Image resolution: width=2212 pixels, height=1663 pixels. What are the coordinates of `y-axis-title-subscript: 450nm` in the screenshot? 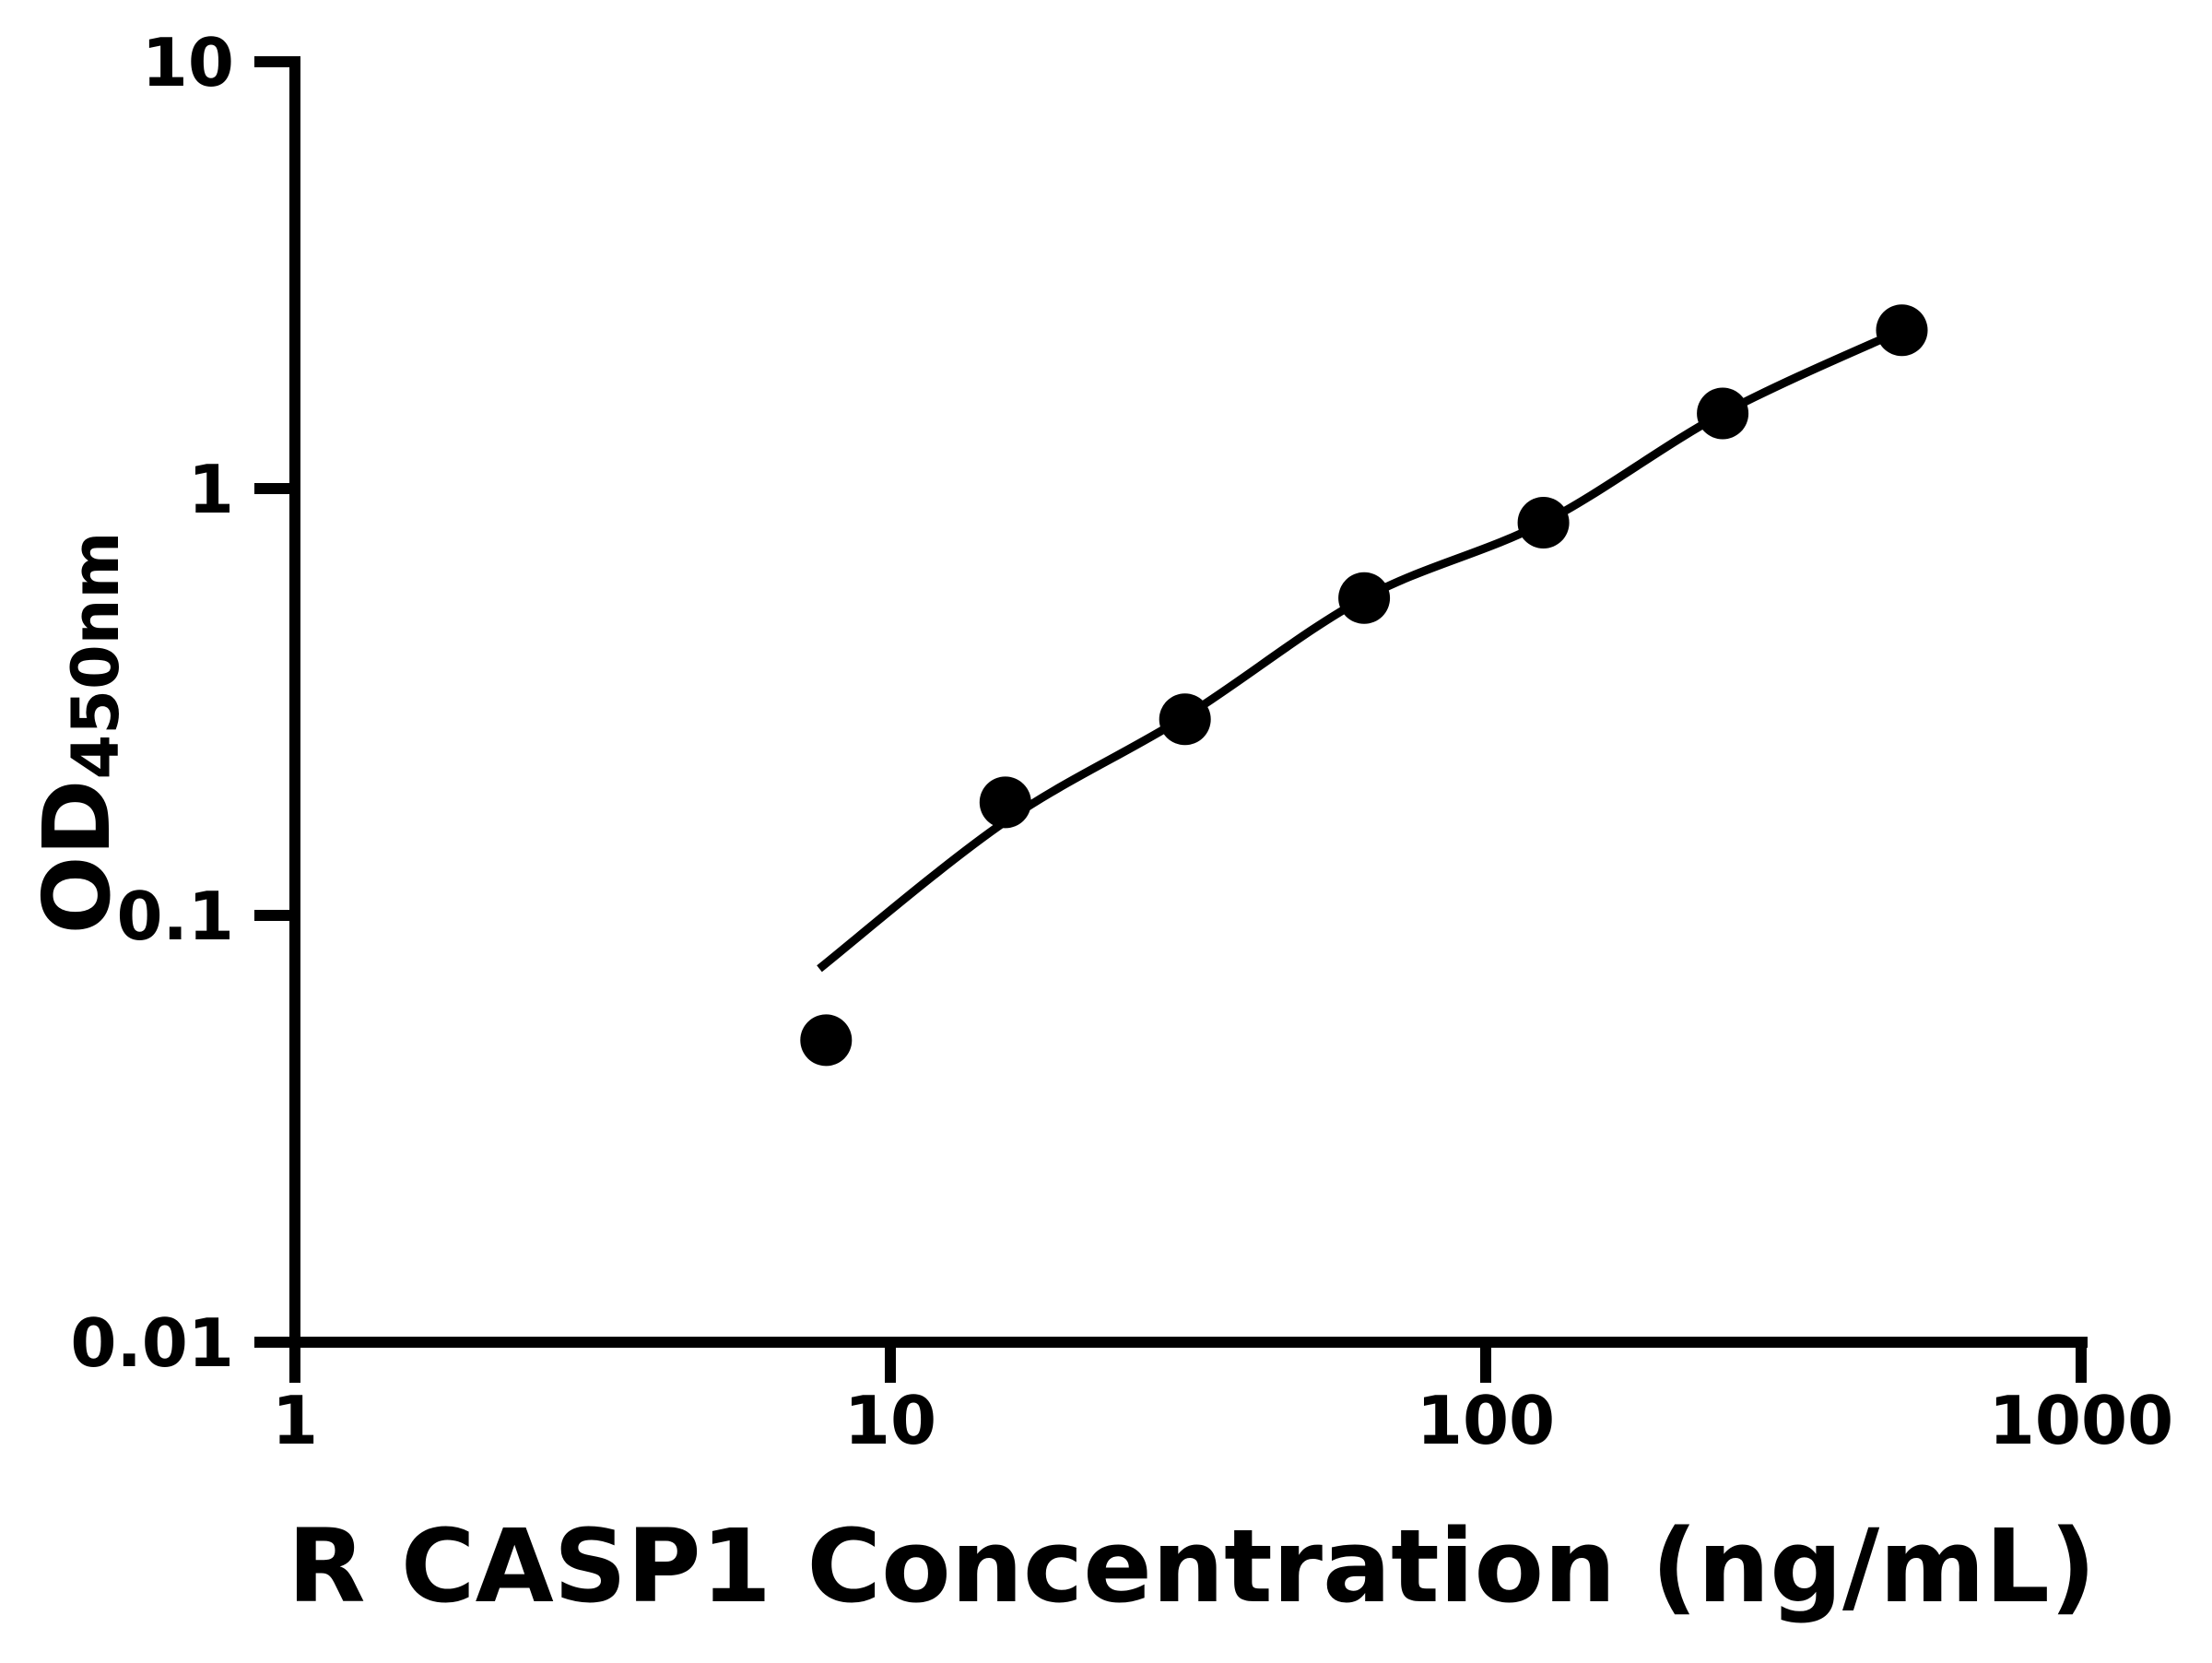 It's located at (96, 656).